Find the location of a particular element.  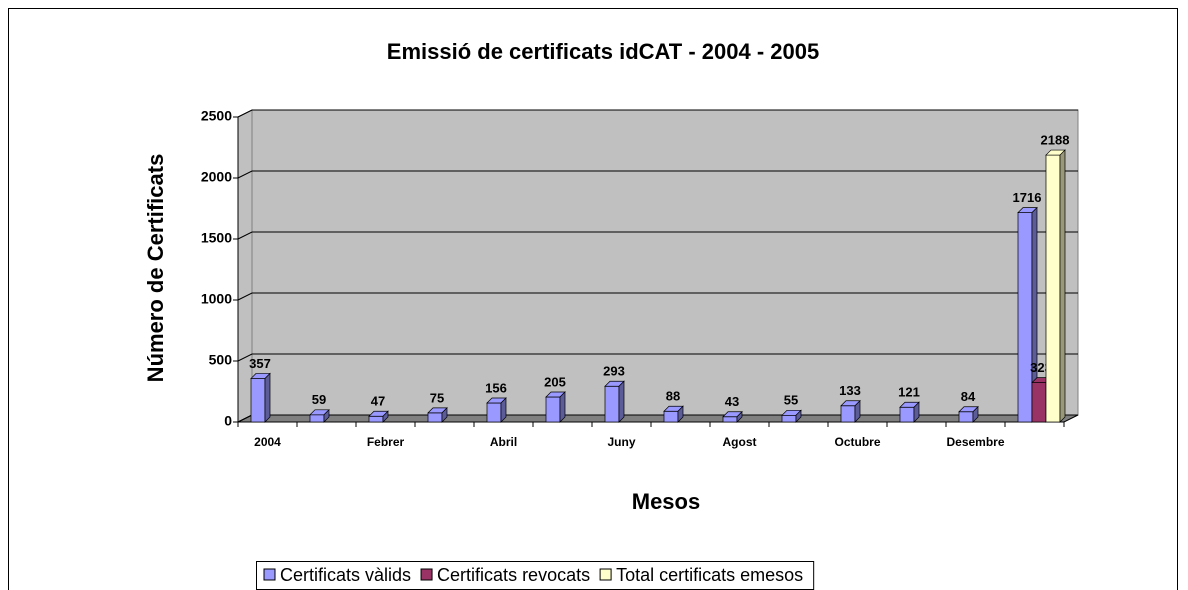

y-tick-label: 2500 is located at coordinates (216, 116).